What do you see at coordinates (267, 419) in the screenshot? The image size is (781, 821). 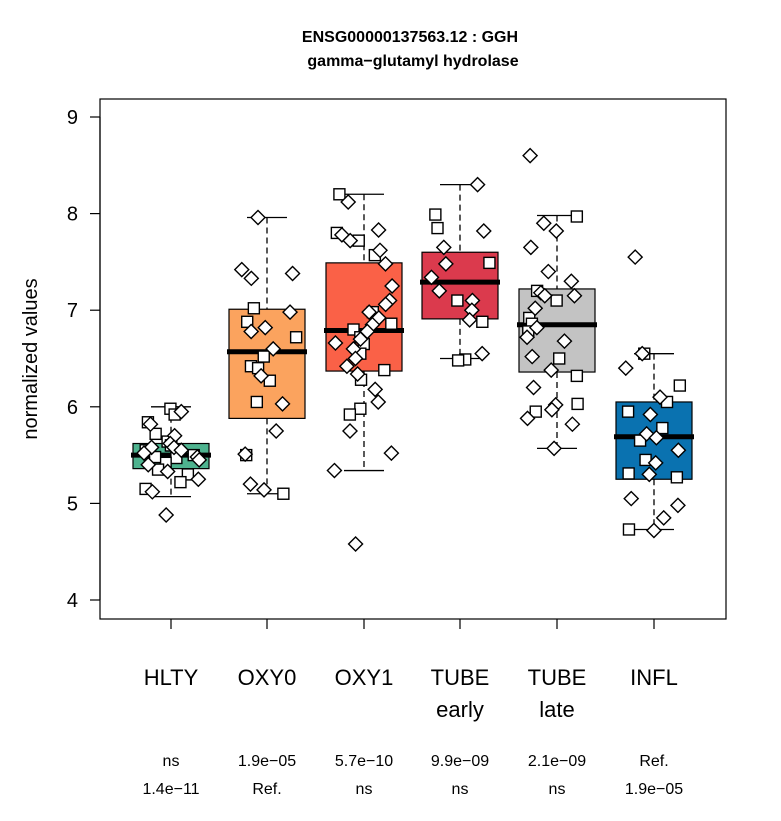 I see `group-oxy0` at bounding box center [267, 419].